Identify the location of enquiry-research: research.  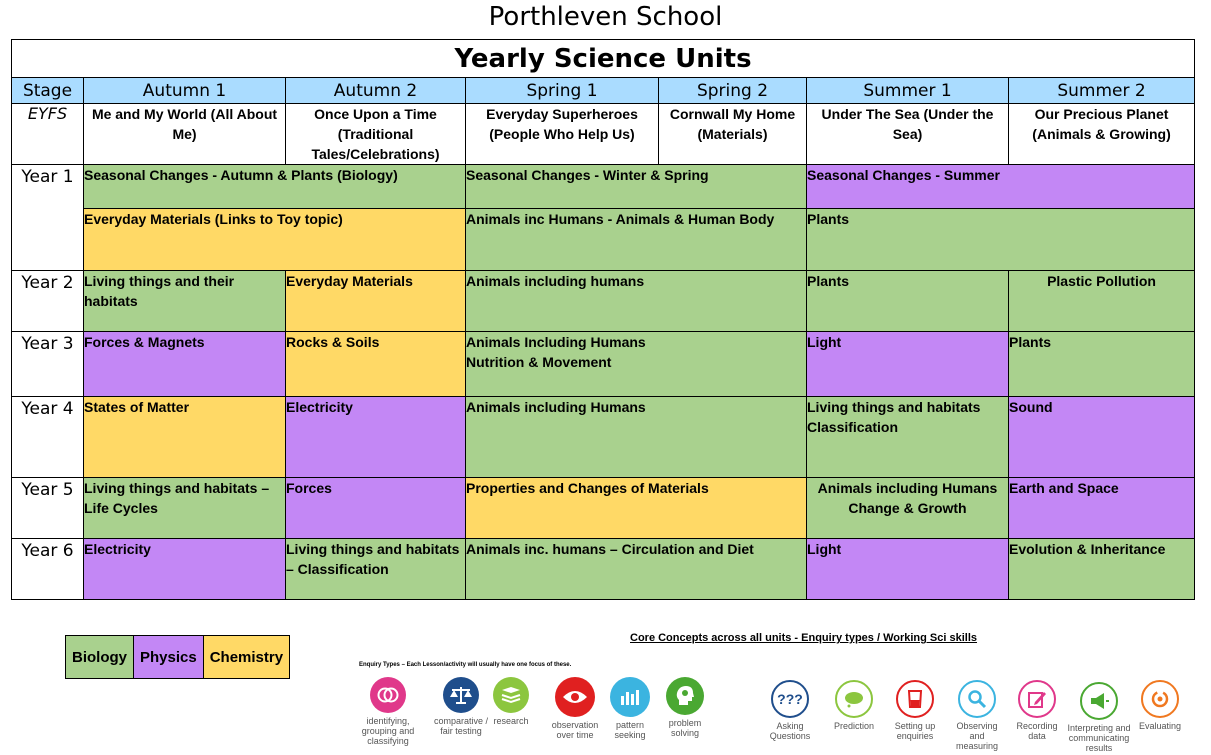
(511, 701).